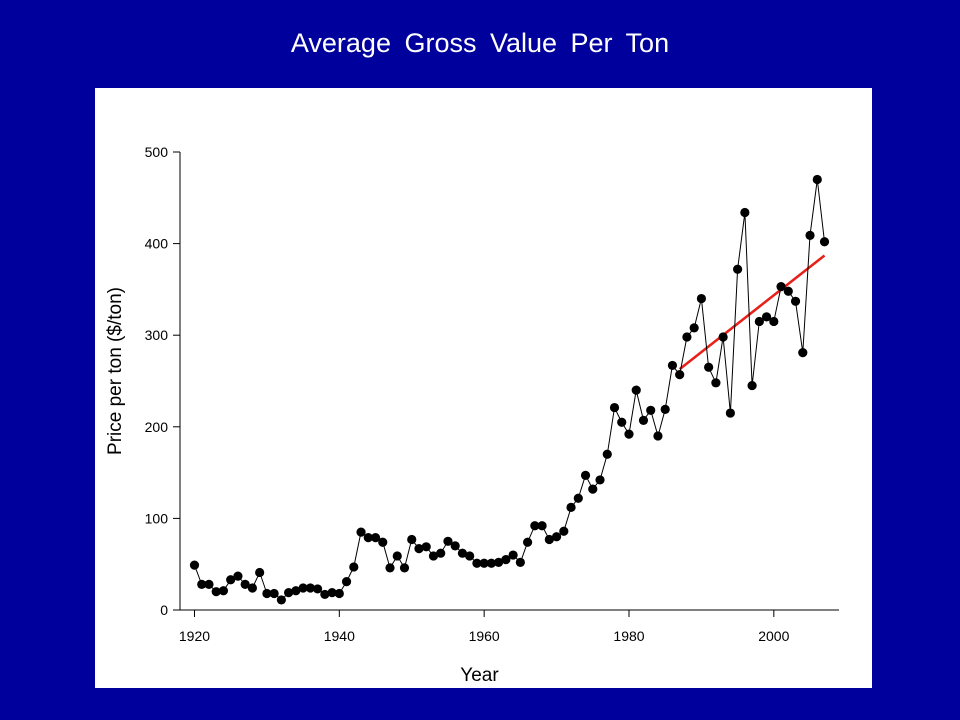 The width and height of the screenshot is (960, 720). I want to click on x-tick-label: 2000, so click(773, 636).